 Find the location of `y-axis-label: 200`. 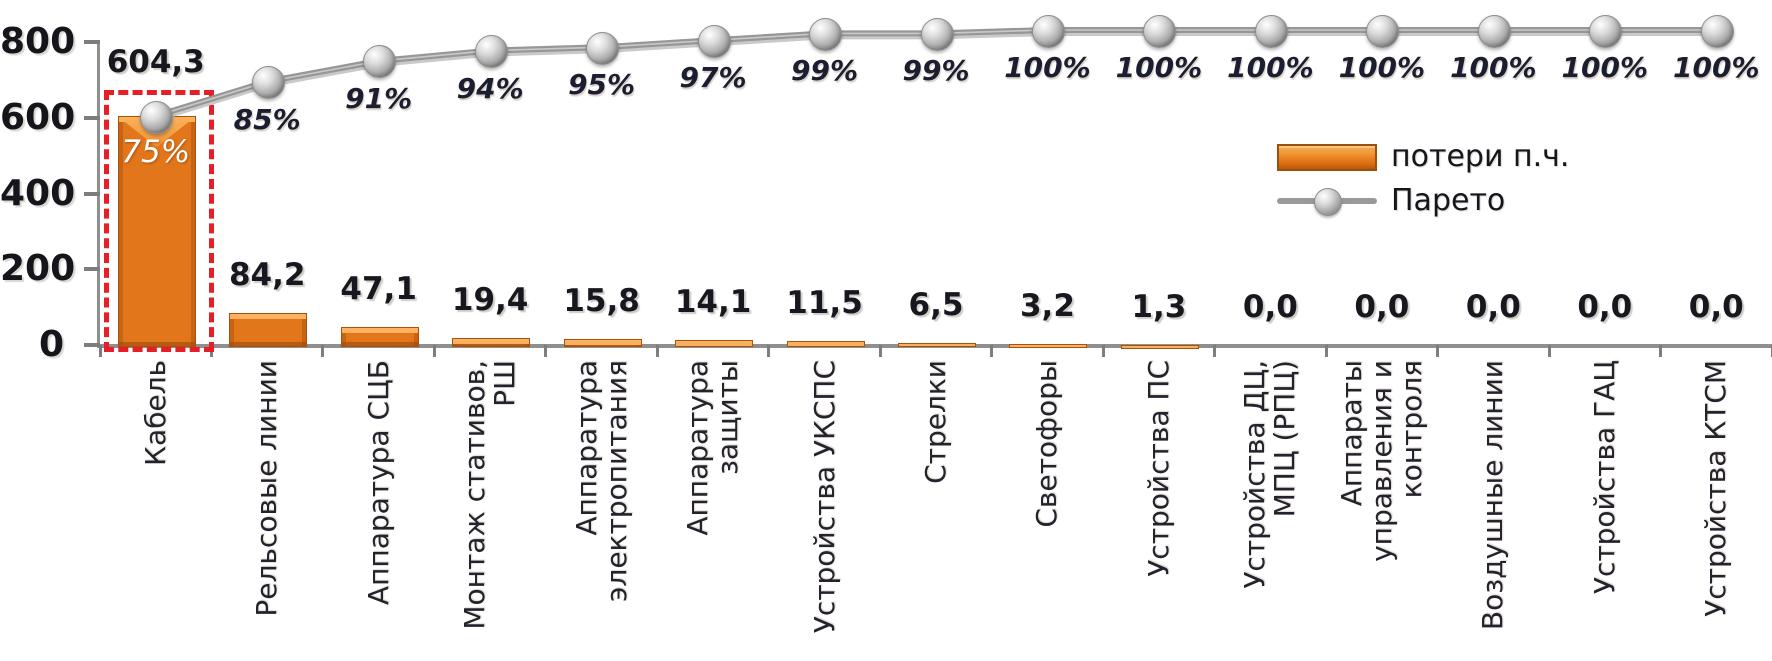

y-axis-label: 200 is located at coordinates (38, 269).